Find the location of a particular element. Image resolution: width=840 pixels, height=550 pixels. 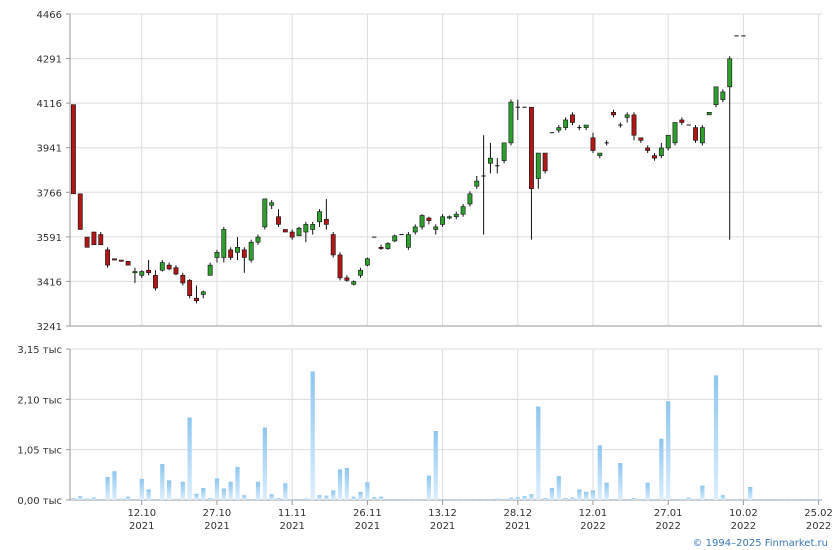

x-tick-year: 2022 is located at coordinates (592, 526).